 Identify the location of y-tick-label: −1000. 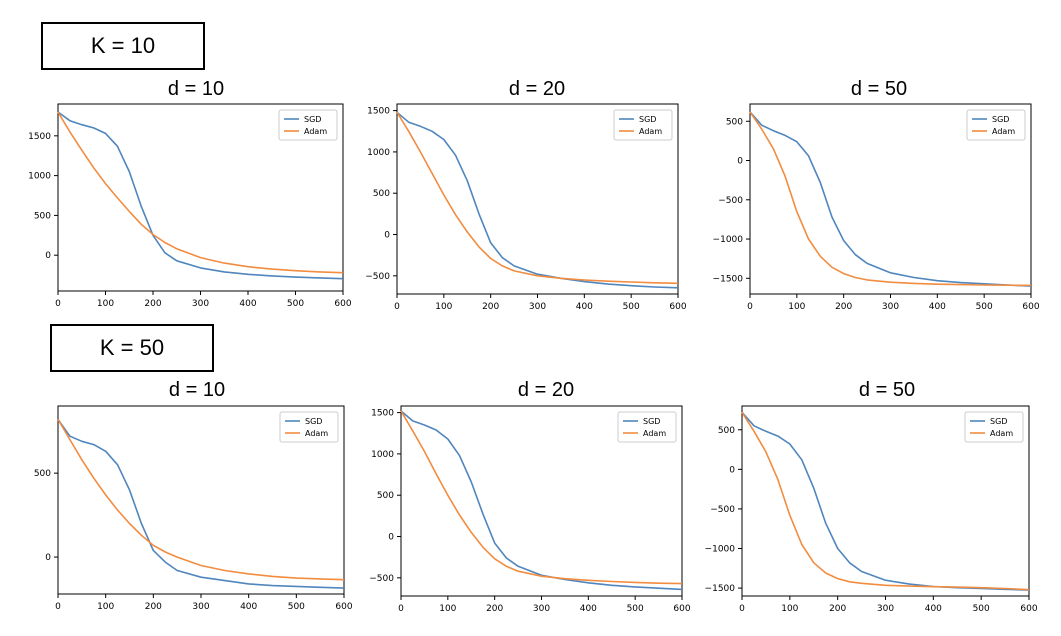
(728, 240).